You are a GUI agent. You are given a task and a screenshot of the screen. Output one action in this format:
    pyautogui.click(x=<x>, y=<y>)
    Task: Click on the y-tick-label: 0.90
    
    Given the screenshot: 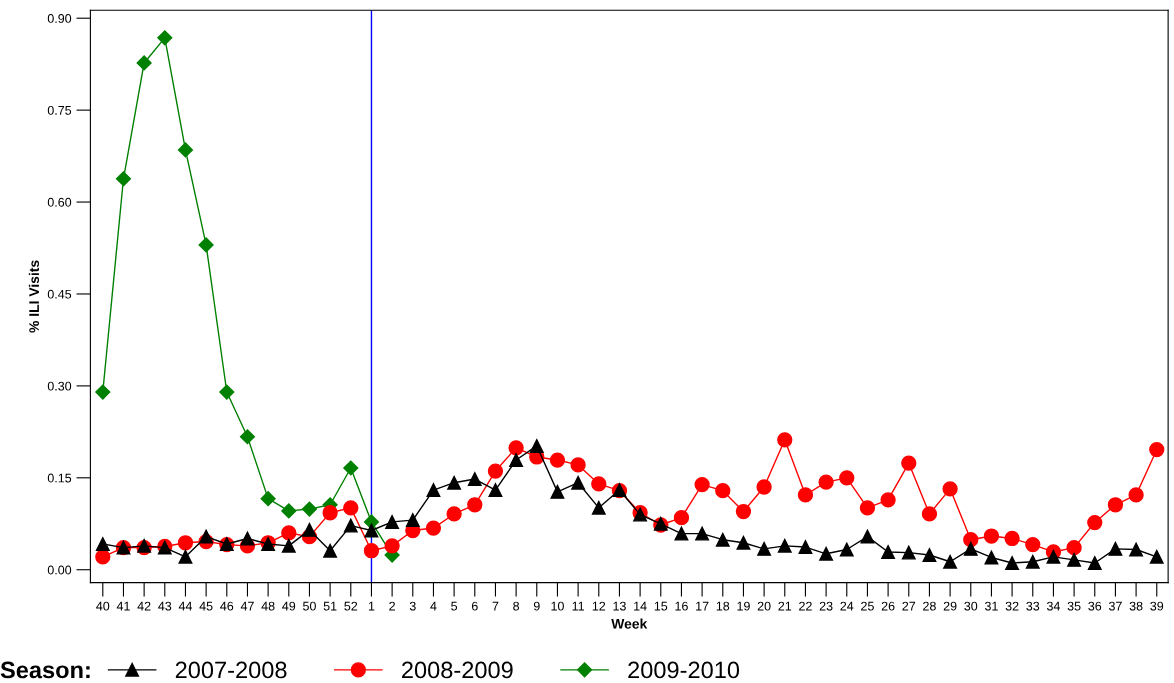 What is the action you would take?
    pyautogui.click(x=59, y=18)
    